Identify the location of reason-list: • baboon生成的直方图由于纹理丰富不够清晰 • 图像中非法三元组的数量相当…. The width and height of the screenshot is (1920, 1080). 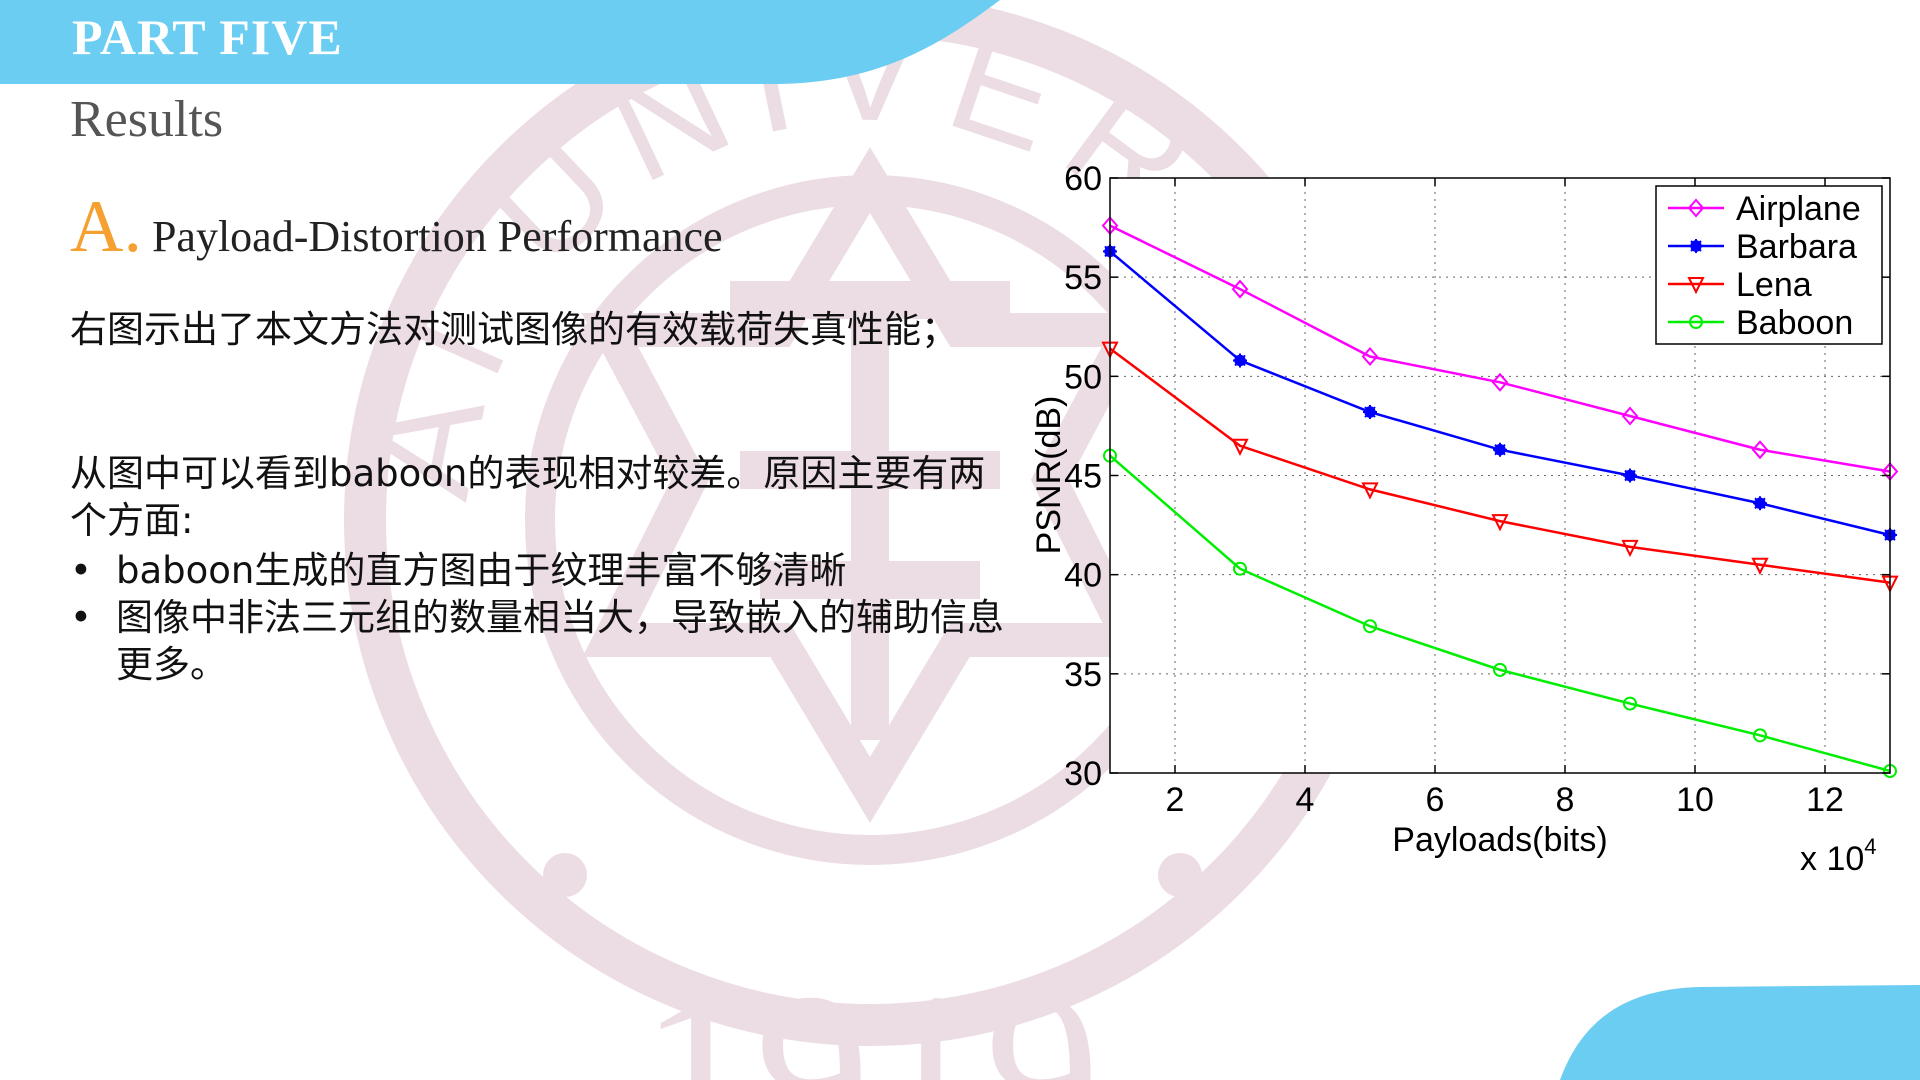
(540, 617).